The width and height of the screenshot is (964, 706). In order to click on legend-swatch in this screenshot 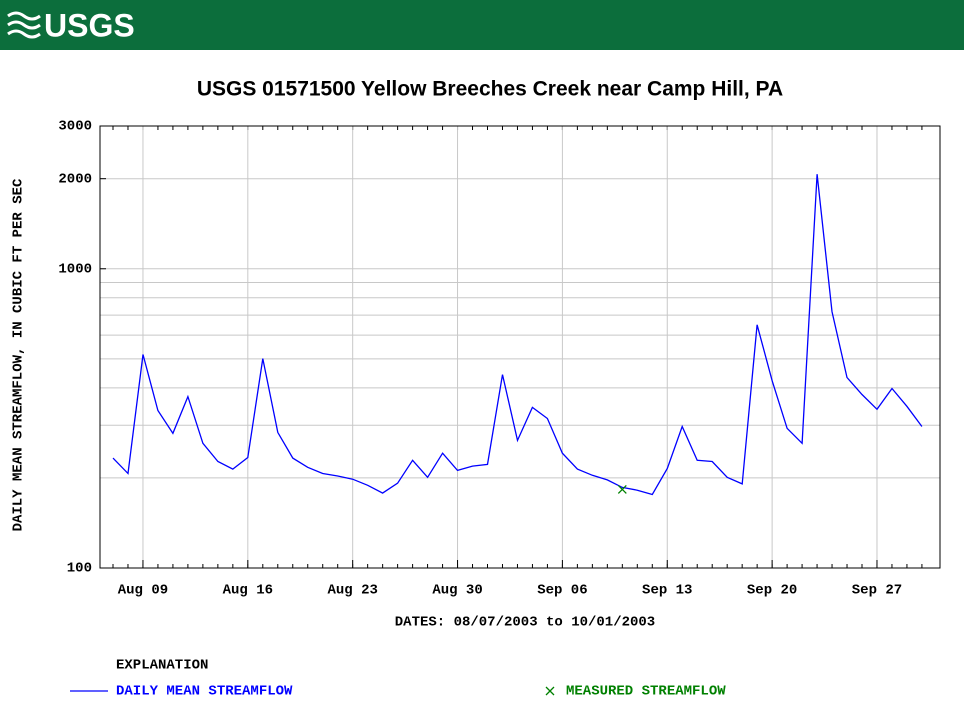, I will do `click(550, 691)`.